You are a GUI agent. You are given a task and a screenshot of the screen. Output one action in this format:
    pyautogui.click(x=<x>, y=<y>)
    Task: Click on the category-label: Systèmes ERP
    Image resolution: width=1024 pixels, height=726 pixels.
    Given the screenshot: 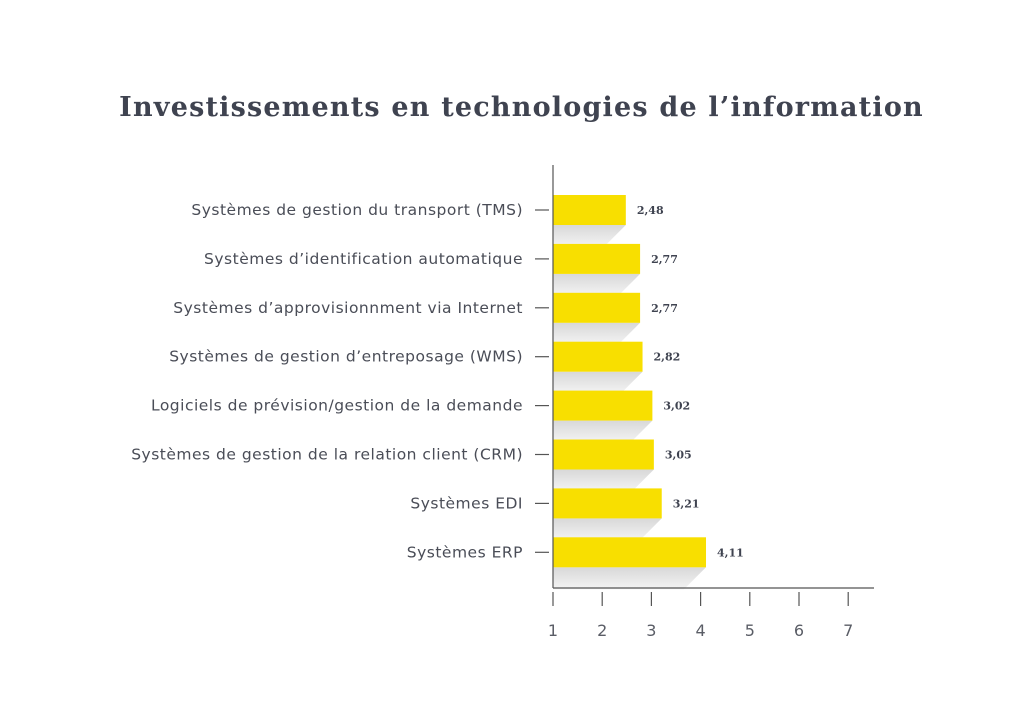 What is the action you would take?
    pyautogui.click(x=465, y=552)
    